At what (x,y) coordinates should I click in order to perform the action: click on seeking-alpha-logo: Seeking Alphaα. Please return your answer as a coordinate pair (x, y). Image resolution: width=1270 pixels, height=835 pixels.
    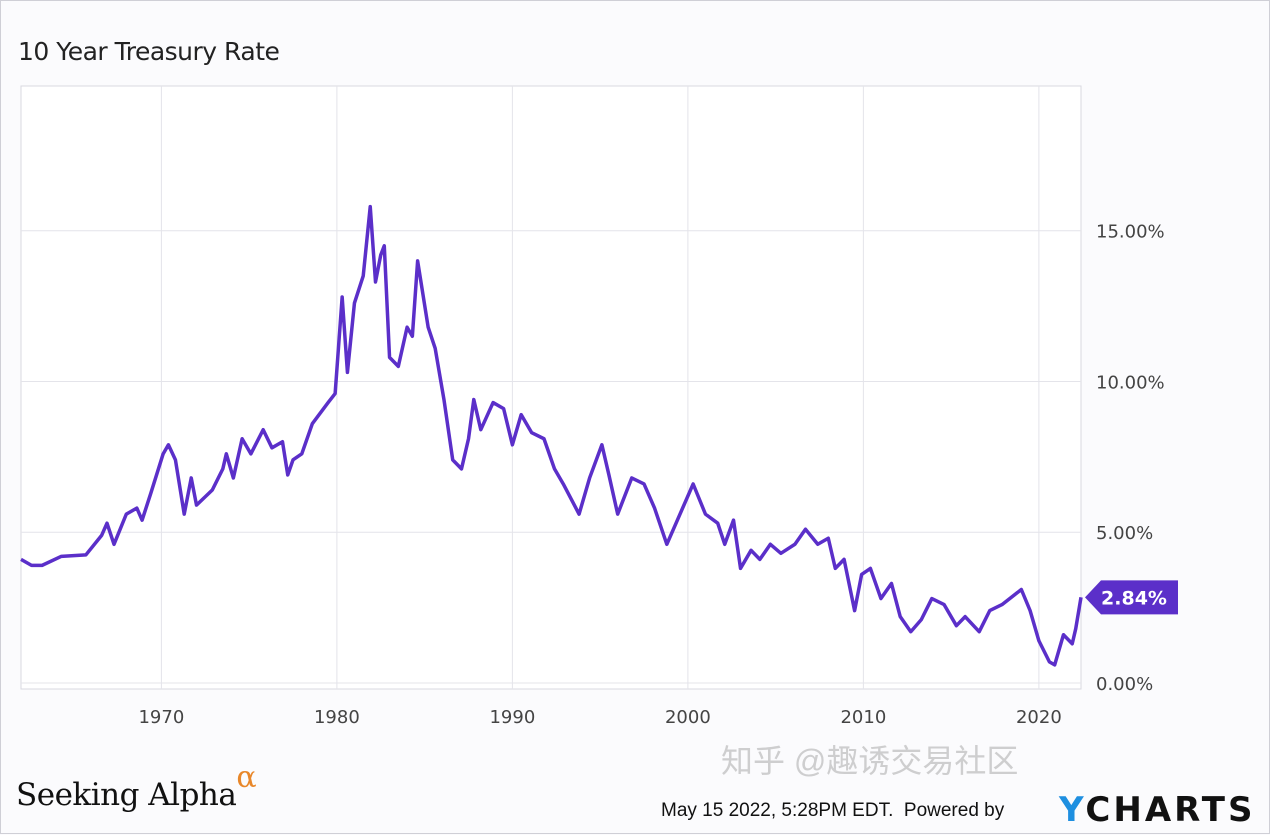
    Looking at the image, I should click on (136, 786).